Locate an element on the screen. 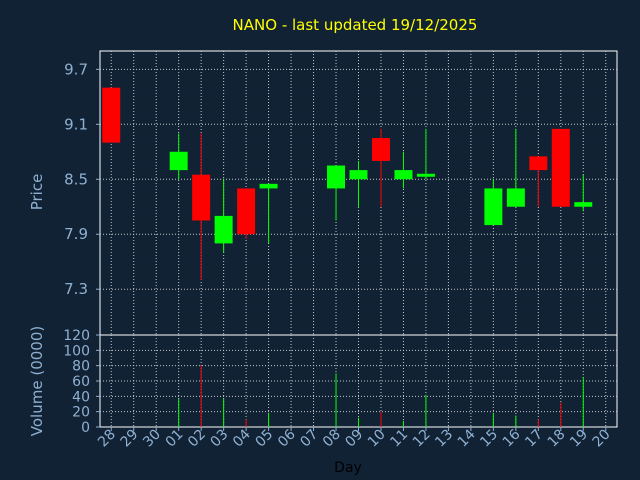  volume-axis-label: Volume (0000) is located at coordinates (37, 381).